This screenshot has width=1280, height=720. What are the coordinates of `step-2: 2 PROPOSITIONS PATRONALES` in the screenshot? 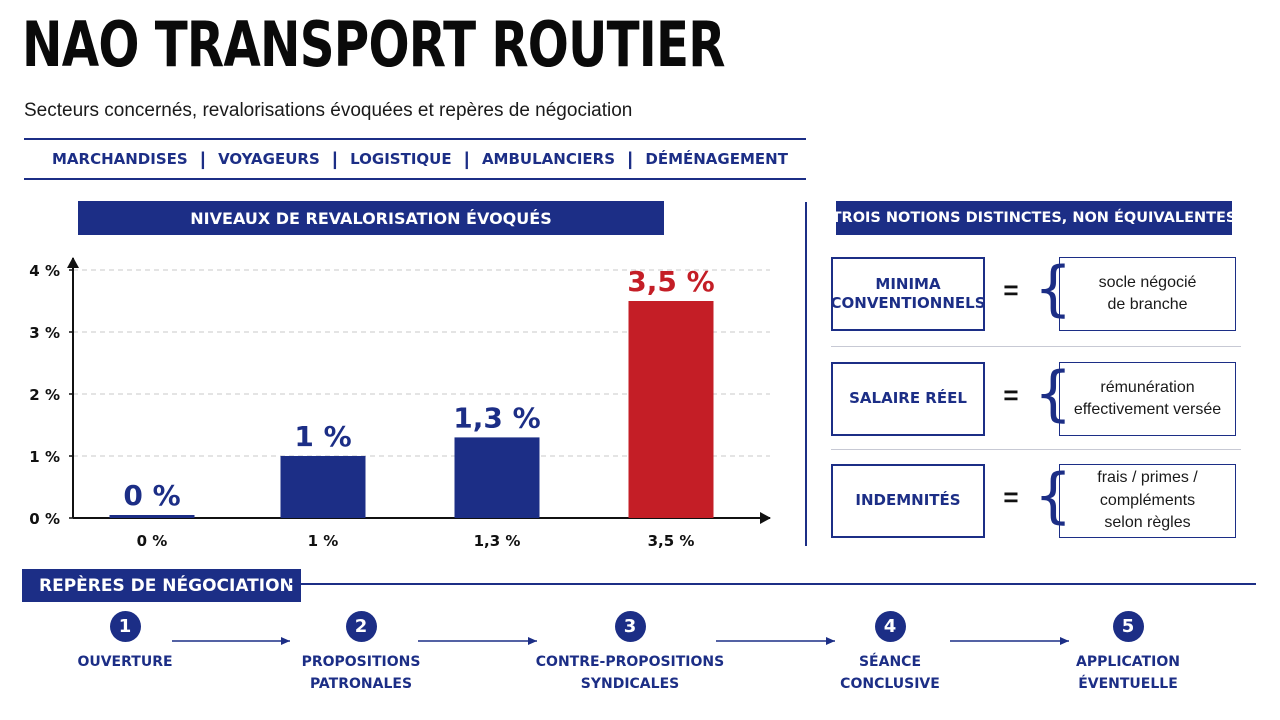 It's located at (361, 653).